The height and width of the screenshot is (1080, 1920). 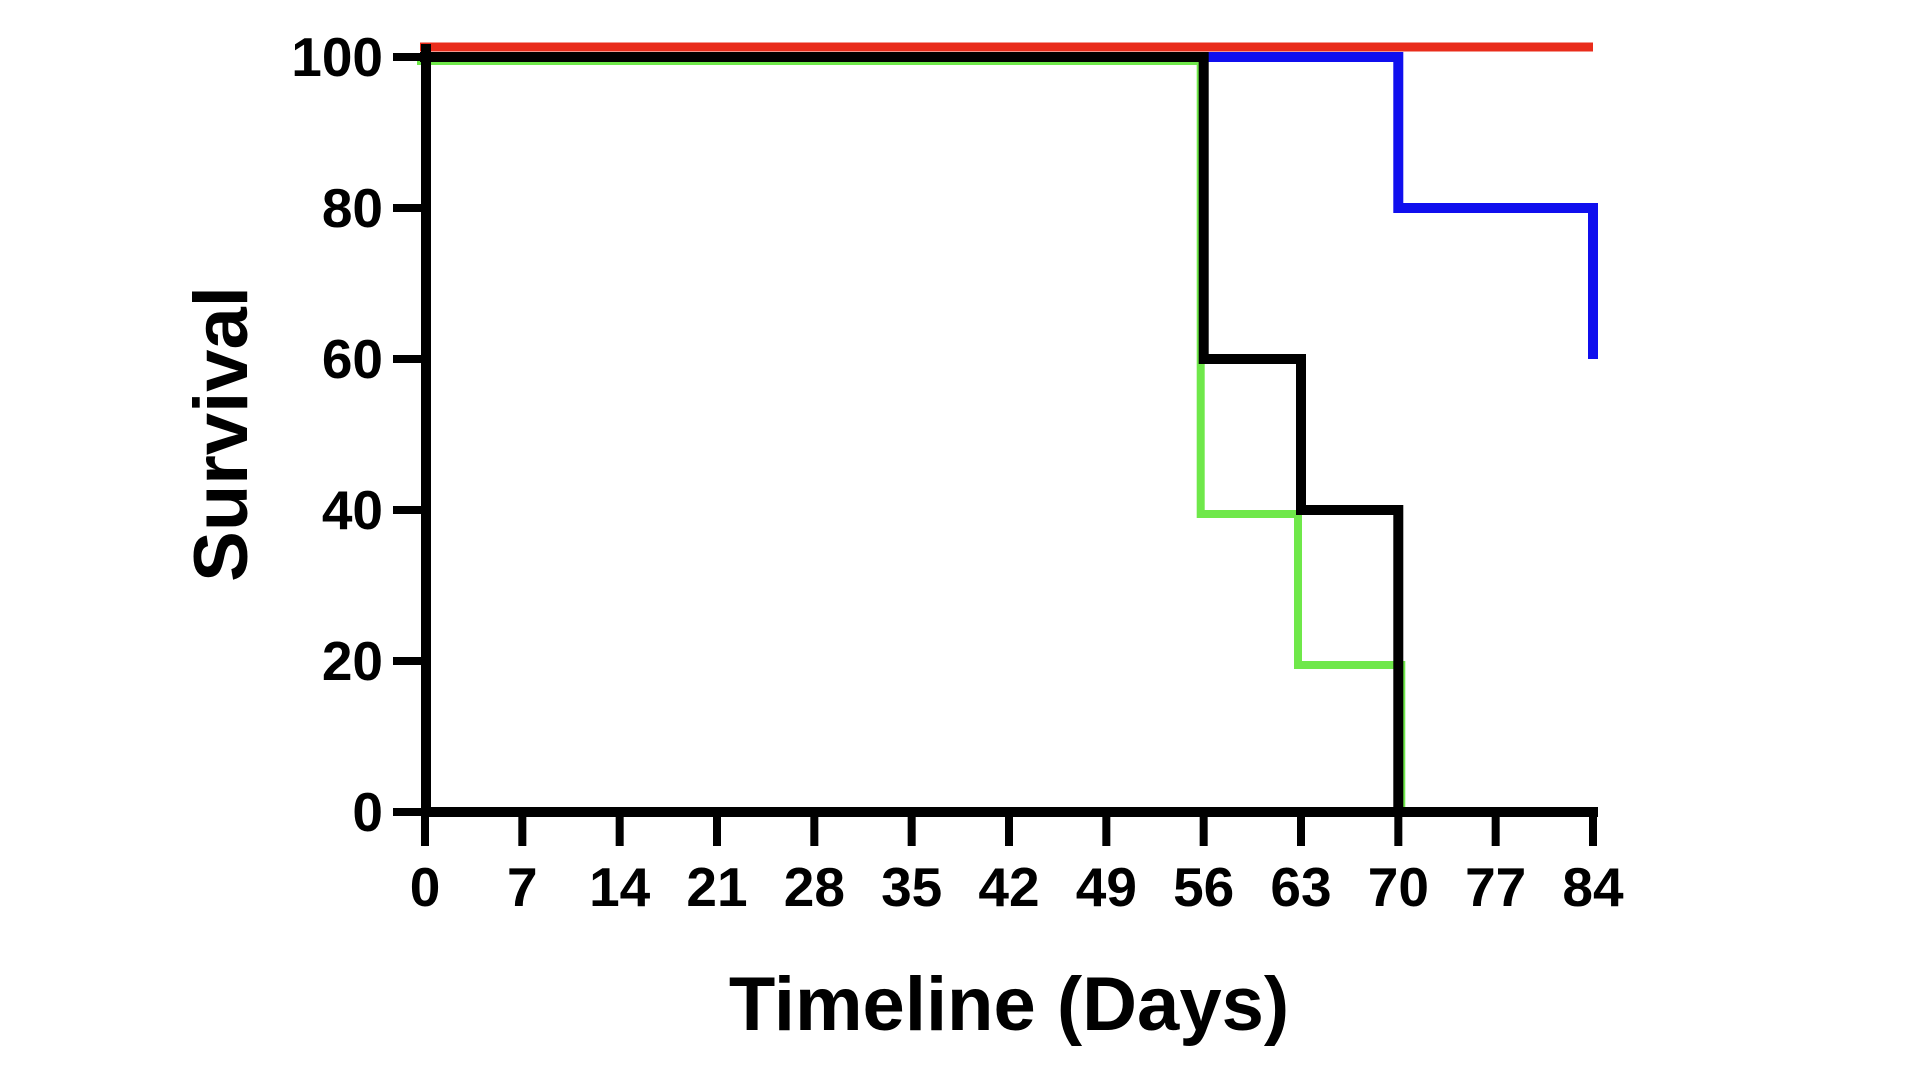 I want to click on x-tick-label-7: 7, so click(x=522, y=887).